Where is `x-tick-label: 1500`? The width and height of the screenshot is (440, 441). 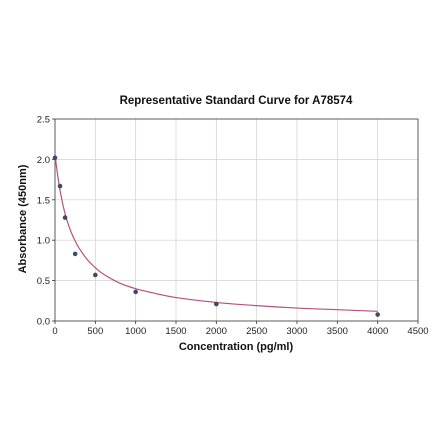 x-tick-label: 1500 is located at coordinates (175, 331).